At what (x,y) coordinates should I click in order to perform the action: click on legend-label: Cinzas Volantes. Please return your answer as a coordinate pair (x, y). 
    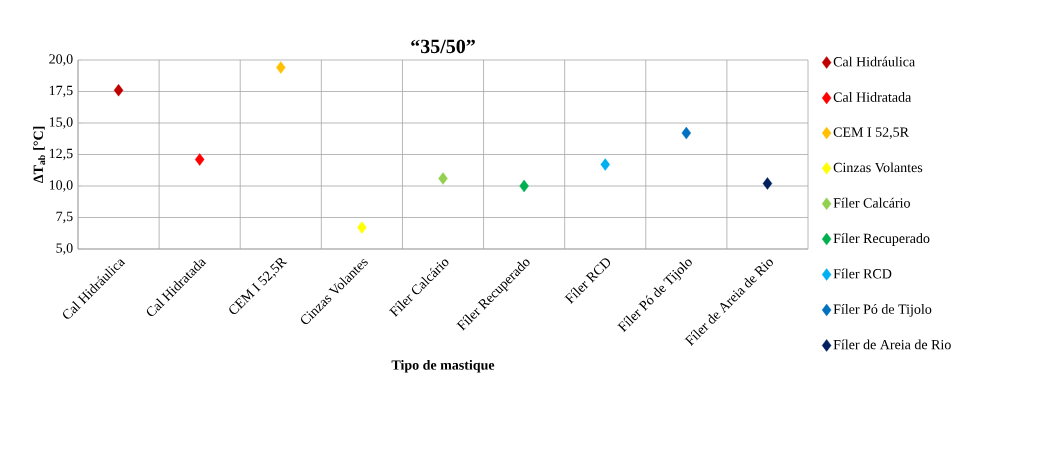
    Looking at the image, I should click on (878, 167).